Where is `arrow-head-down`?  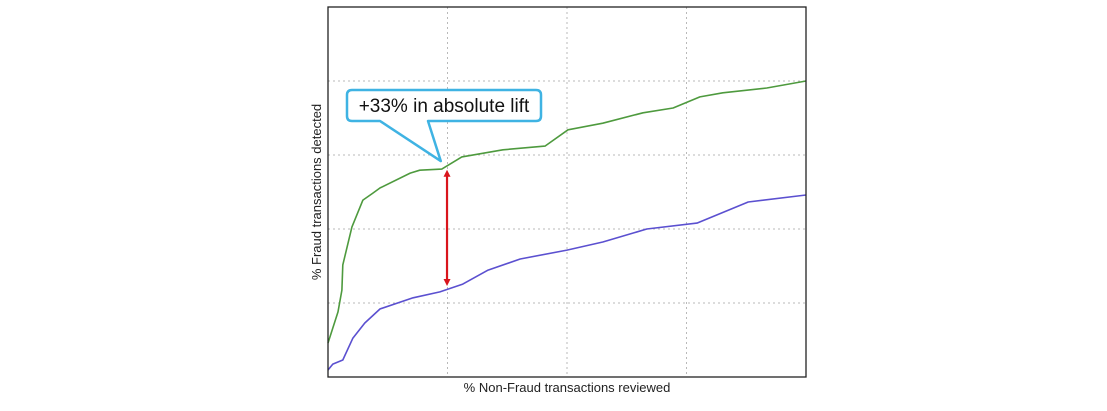
arrow-head-down is located at coordinates (447, 282).